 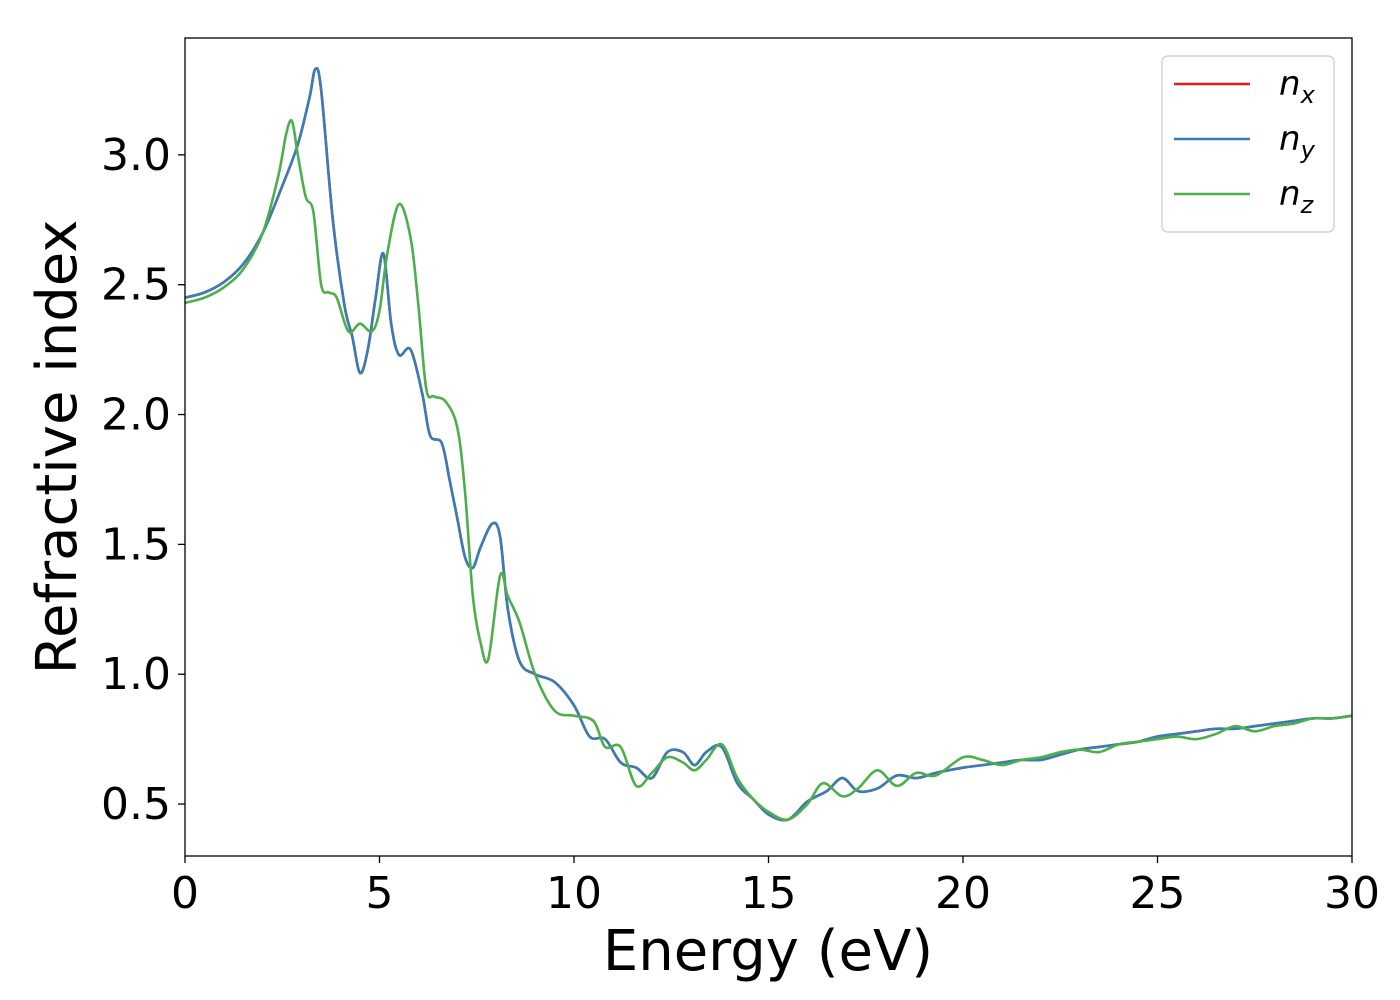 I want to click on y-tick-label: 1.5, so click(x=136, y=544).